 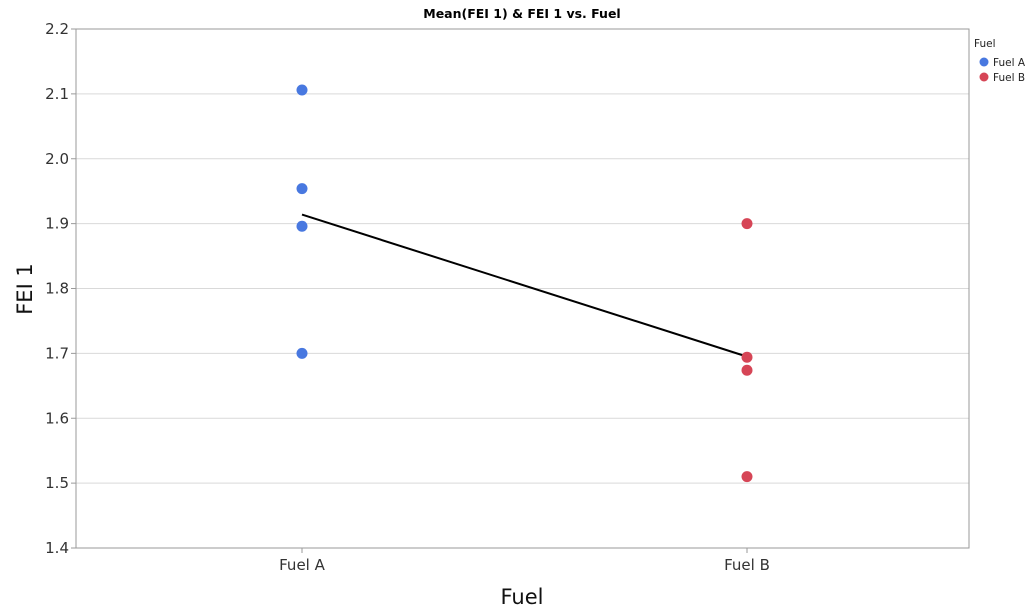 What do you see at coordinates (57, 353) in the screenshot?
I see `y-tick-label: 1.7` at bounding box center [57, 353].